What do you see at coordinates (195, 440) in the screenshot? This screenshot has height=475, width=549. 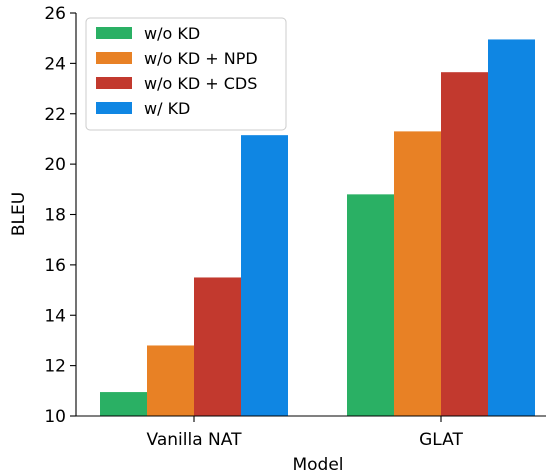 I see `x-tick-label: Vanilla NAT` at bounding box center [195, 440].